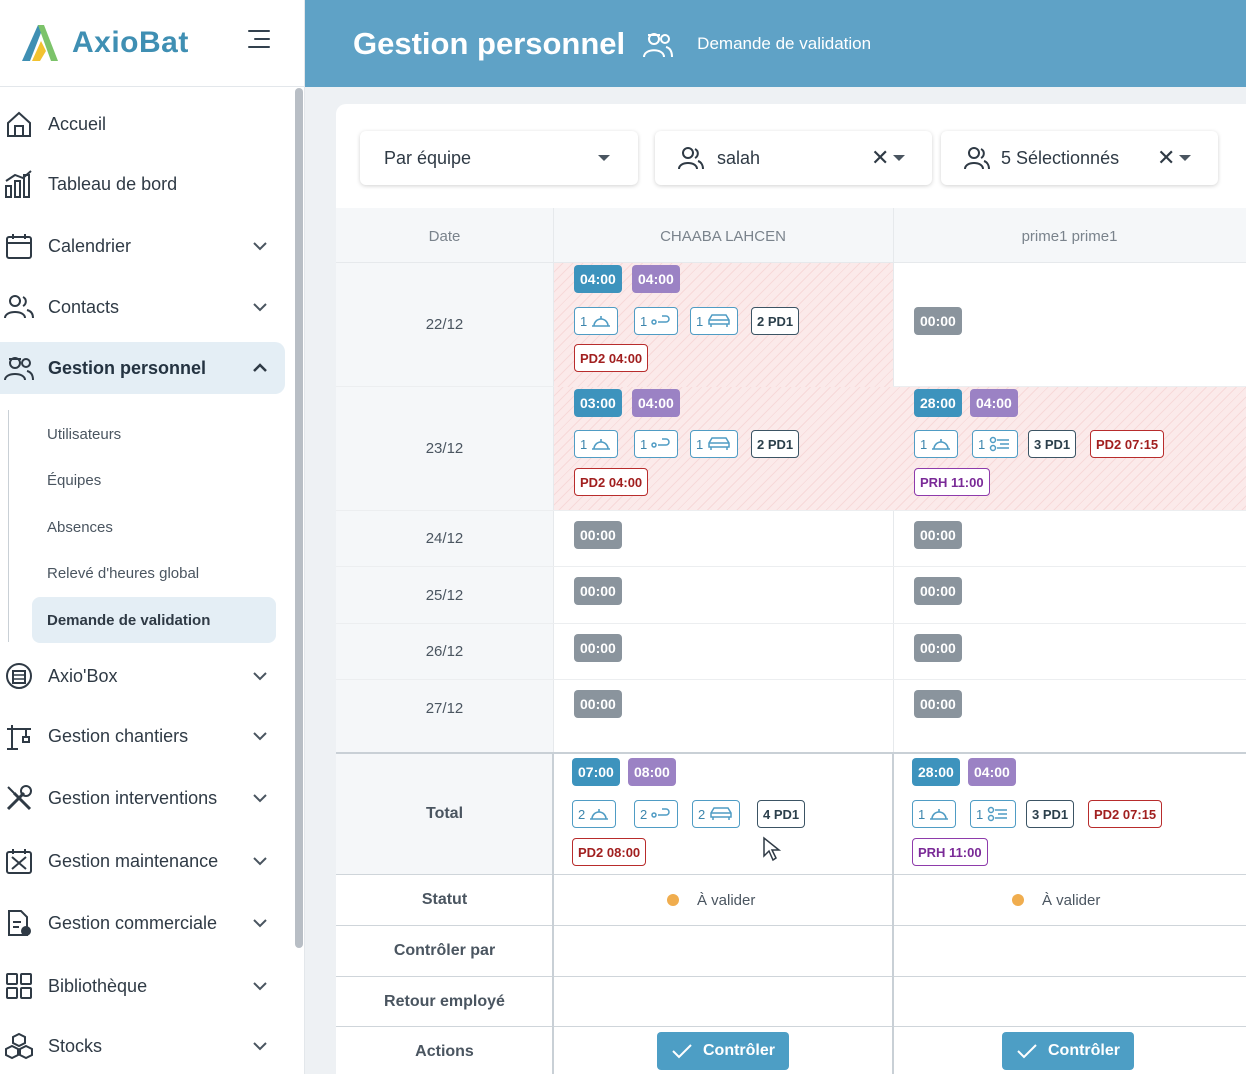 The width and height of the screenshot is (1246, 1074). What do you see at coordinates (1079, 158) in the screenshot?
I see `selection-select: 5 Sélectionnés ✕` at bounding box center [1079, 158].